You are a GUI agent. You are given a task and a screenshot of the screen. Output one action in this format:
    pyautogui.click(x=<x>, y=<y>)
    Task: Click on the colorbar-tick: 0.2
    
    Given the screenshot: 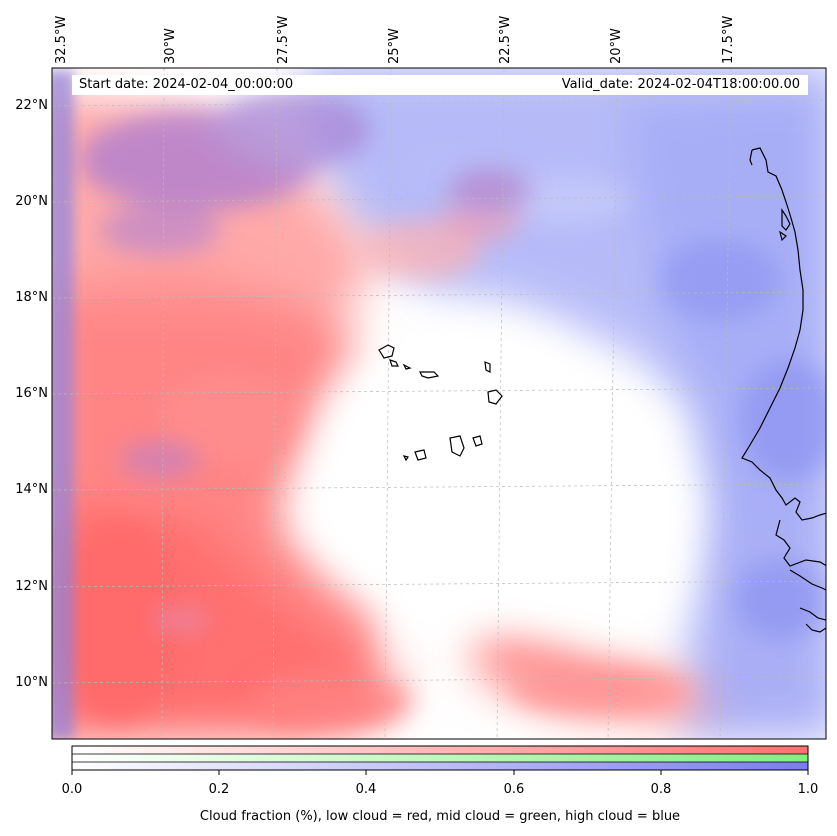 What is the action you would take?
    pyautogui.click(x=219, y=789)
    